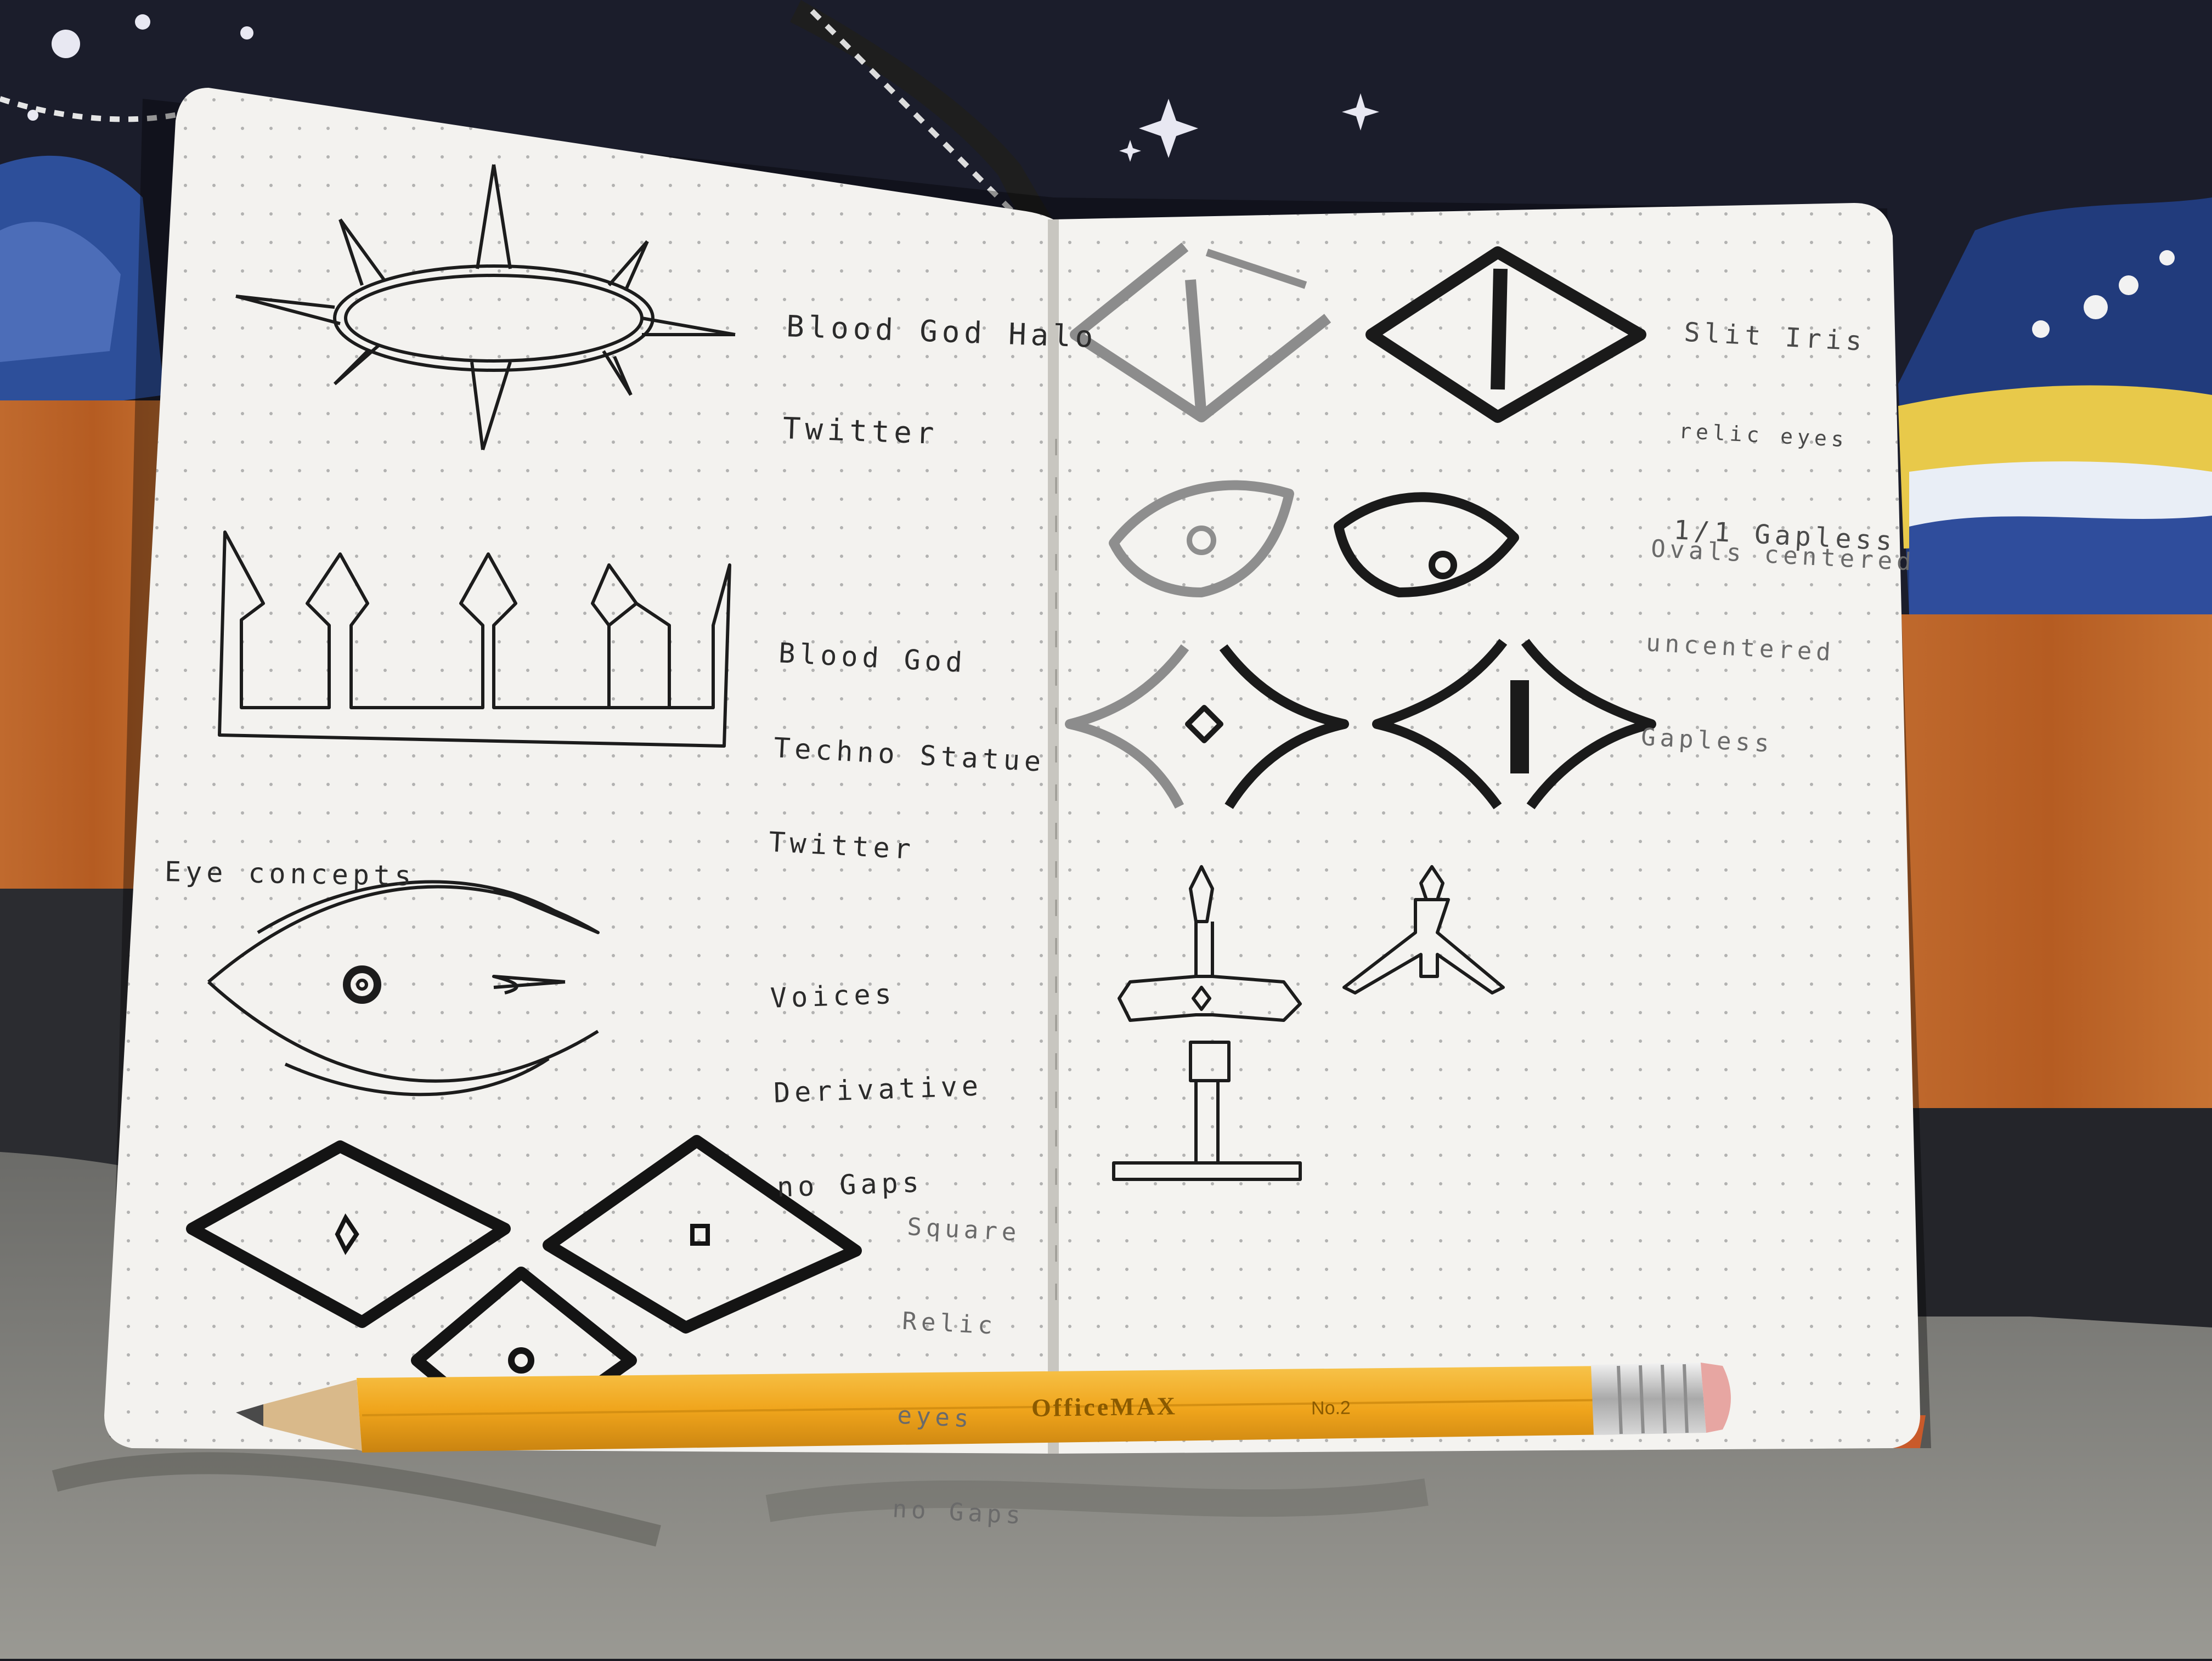 The height and width of the screenshot is (1661, 2212). What do you see at coordinates (935, 1417) in the screenshot?
I see `note-square-line-3: eyes` at bounding box center [935, 1417].